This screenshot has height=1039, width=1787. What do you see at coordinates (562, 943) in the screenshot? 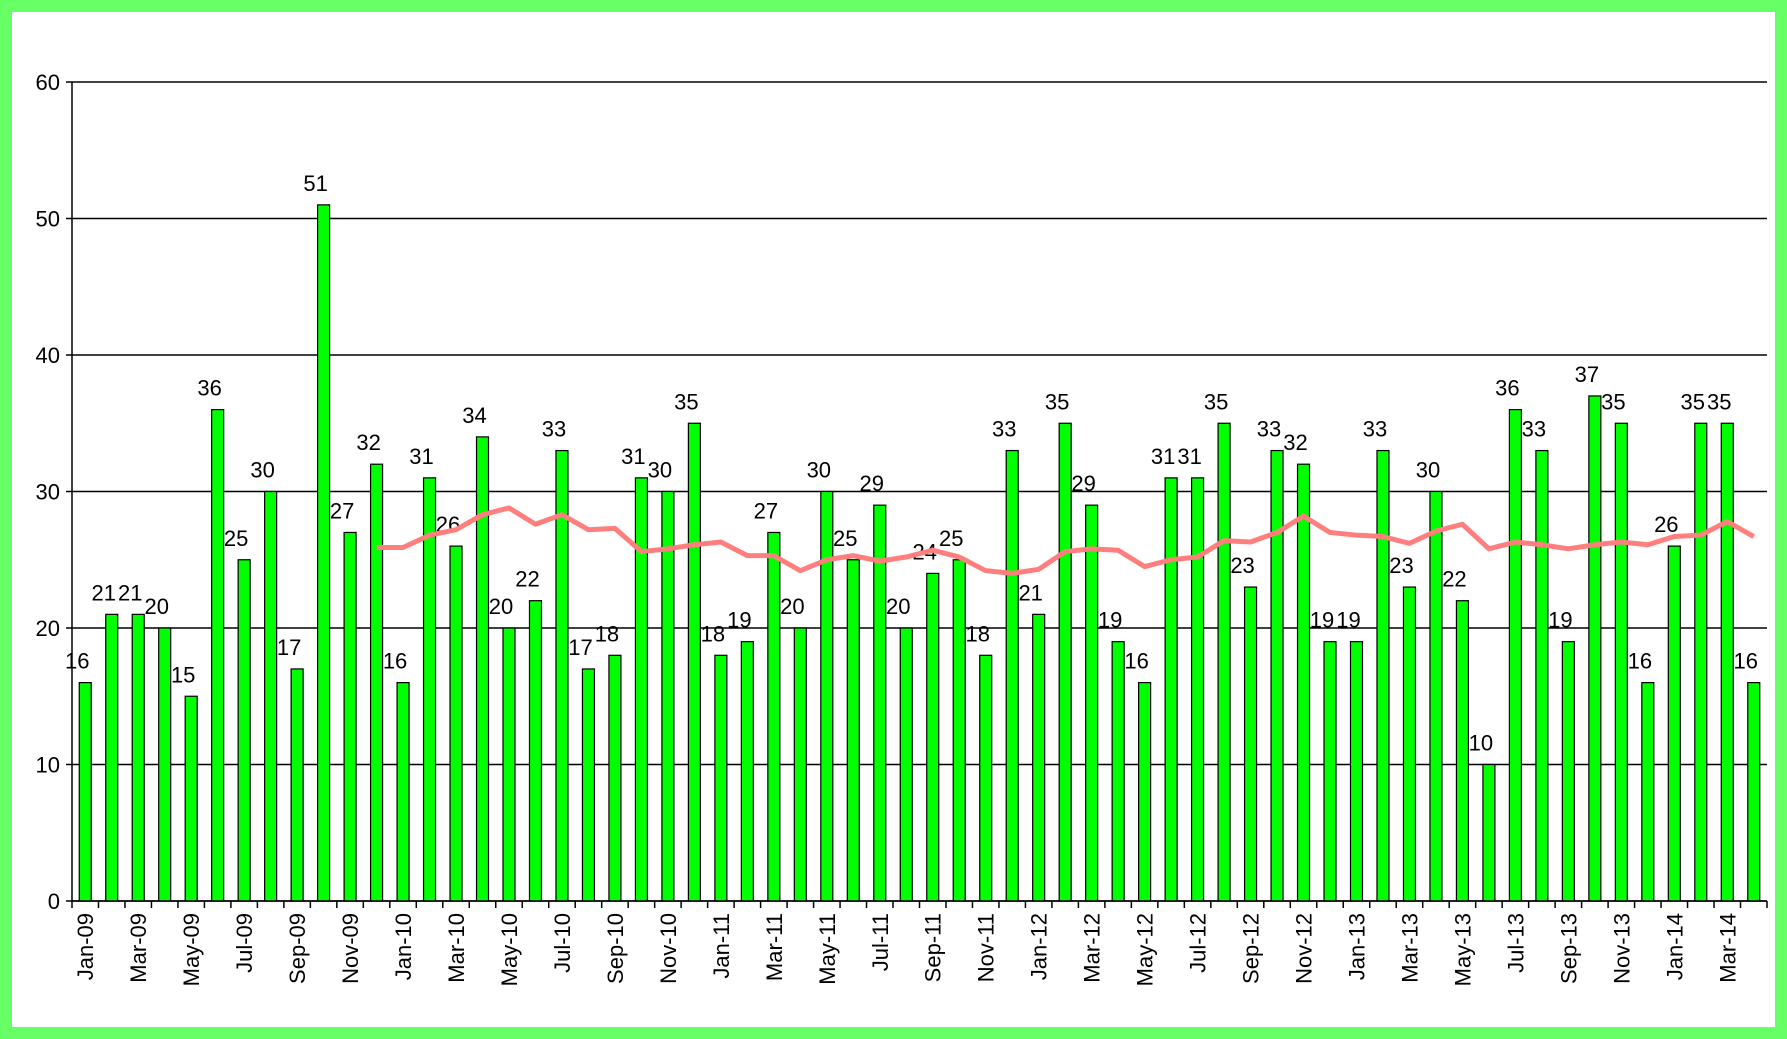
I see `x-tick-label: Jul-10` at bounding box center [562, 943].